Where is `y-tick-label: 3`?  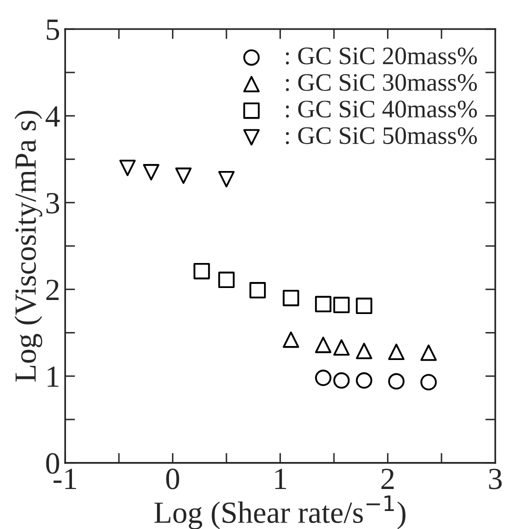 y-tick-label: 3 is located at coordinates (53, 203).